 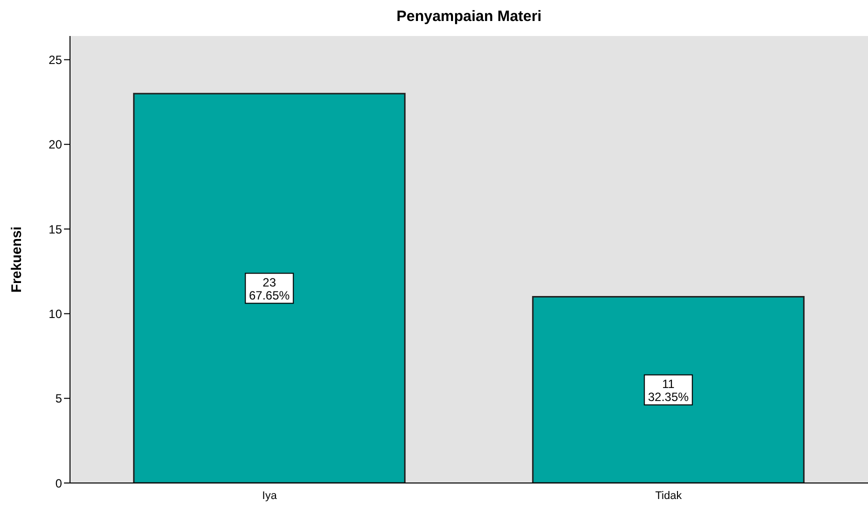 What do you see at coordinates (55, 313) in the screenshot?
I see `y-tick-label: 10` at bounding box center [55, 313].